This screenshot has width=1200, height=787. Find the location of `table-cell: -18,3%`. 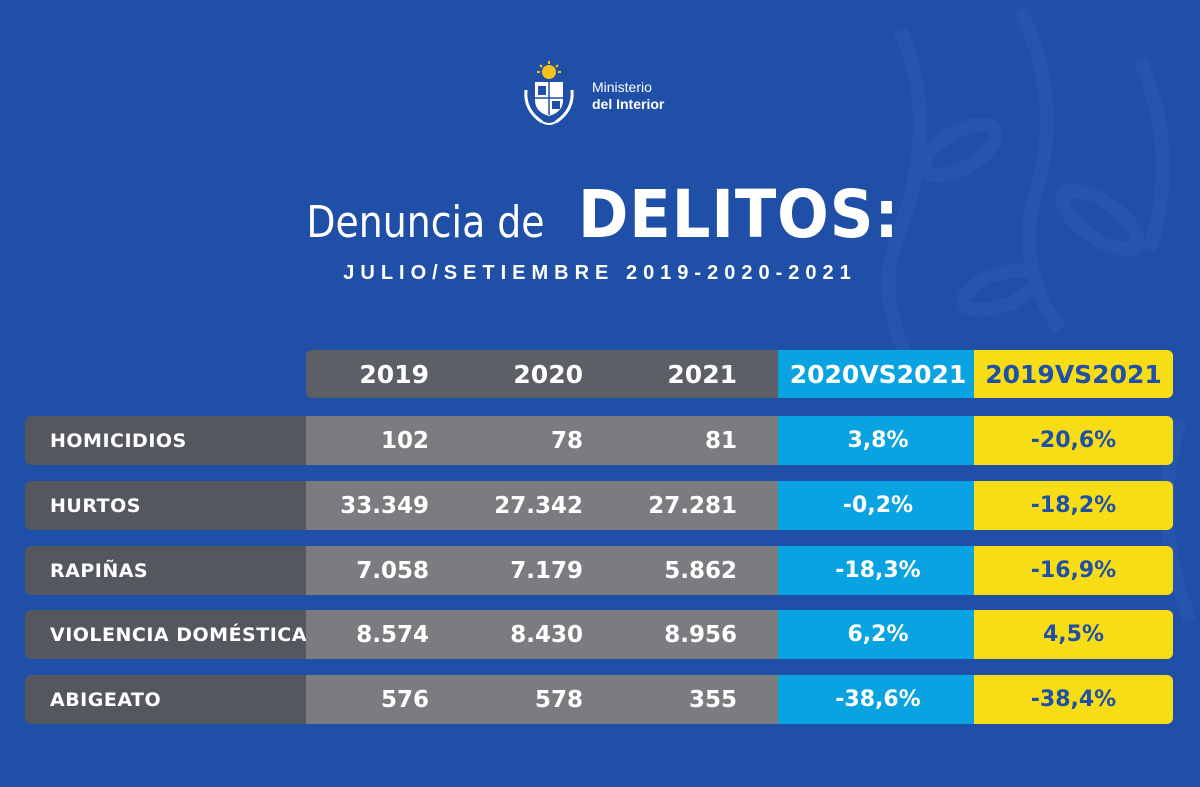

table-cell: -18,3% is located at coordinates (878, 570).